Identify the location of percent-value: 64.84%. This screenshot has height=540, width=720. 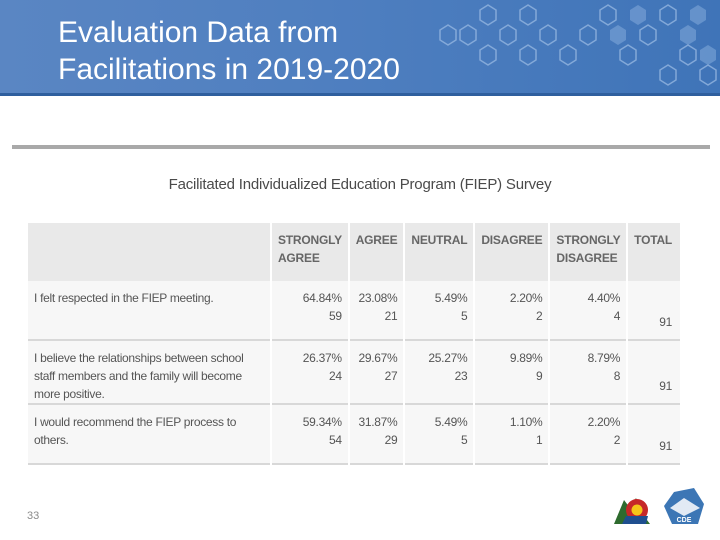
(322, 298).